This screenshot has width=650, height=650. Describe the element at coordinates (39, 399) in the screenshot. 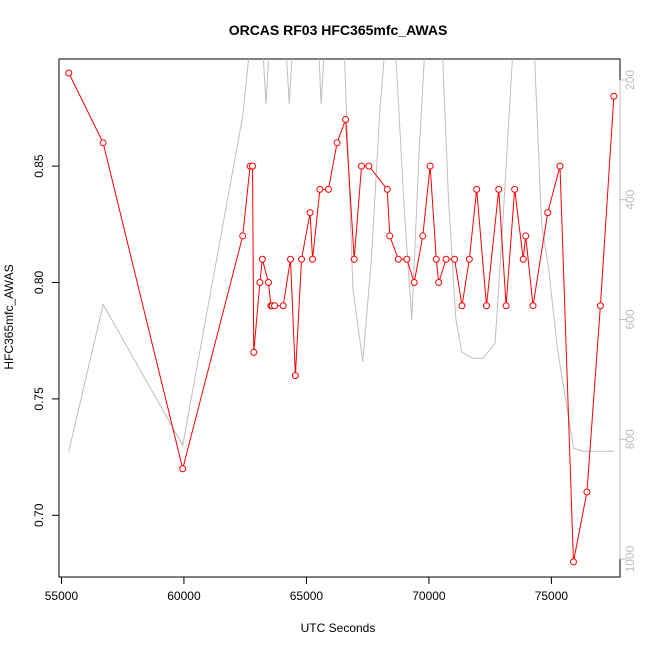

I see `y-tick-label: 0.75` at that location.